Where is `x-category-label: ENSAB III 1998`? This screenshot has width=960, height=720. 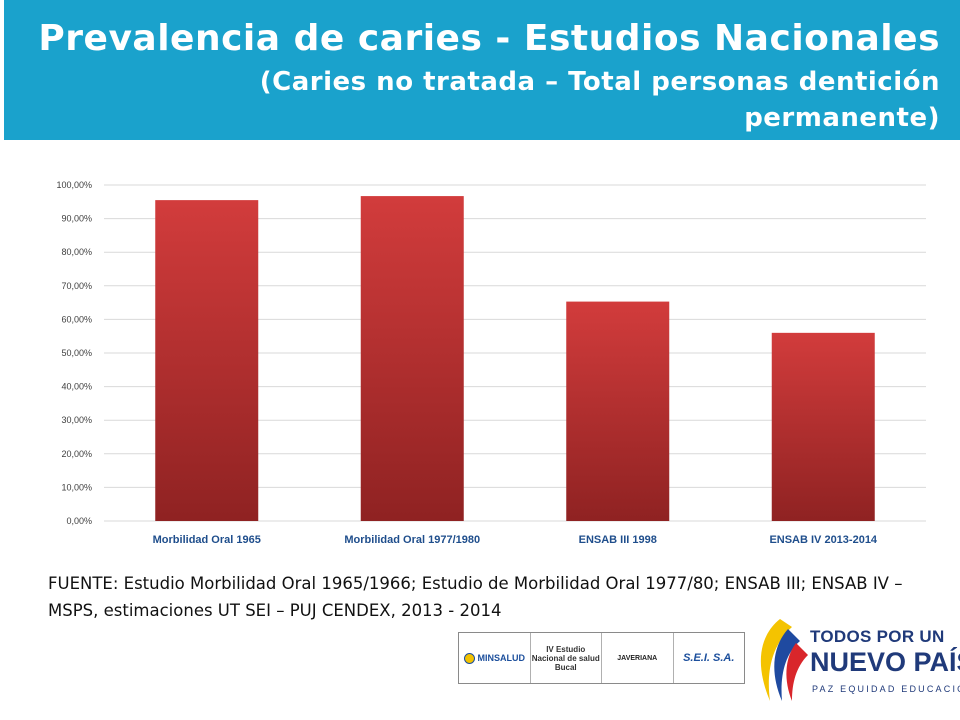 x-category-label: ENSAB III 1998 is located at coordinates (618, 540).